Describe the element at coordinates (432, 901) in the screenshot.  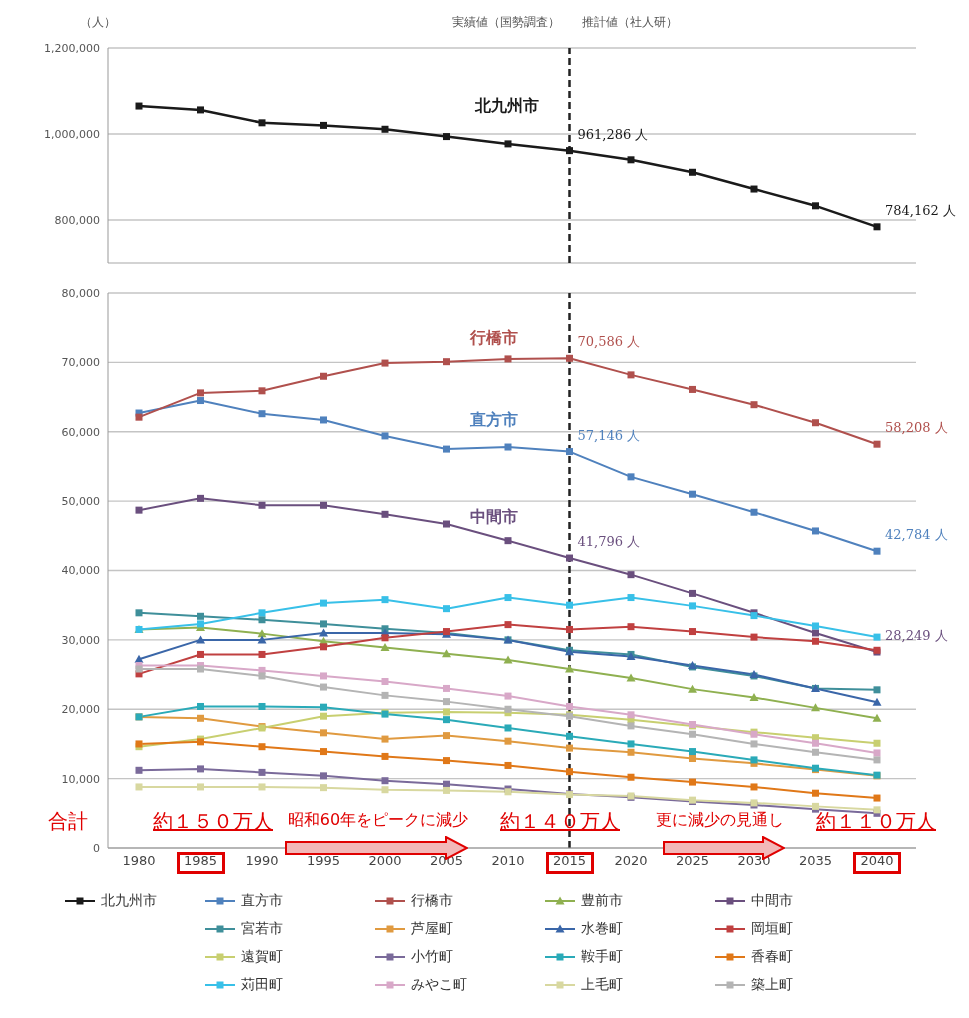
I see `legend-label: 行橋市` at that location.